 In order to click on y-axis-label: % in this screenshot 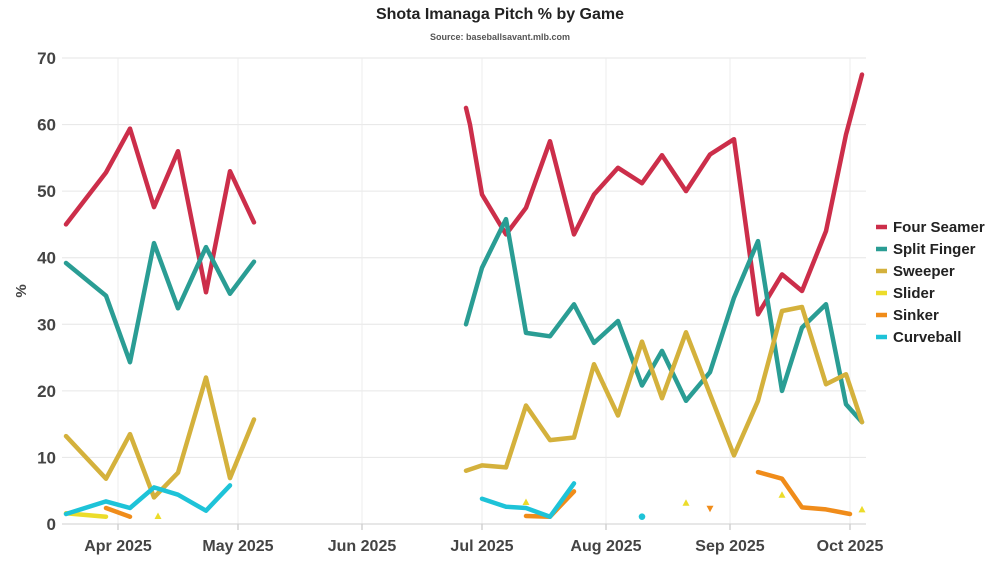, I will do `click(21, 290)`.